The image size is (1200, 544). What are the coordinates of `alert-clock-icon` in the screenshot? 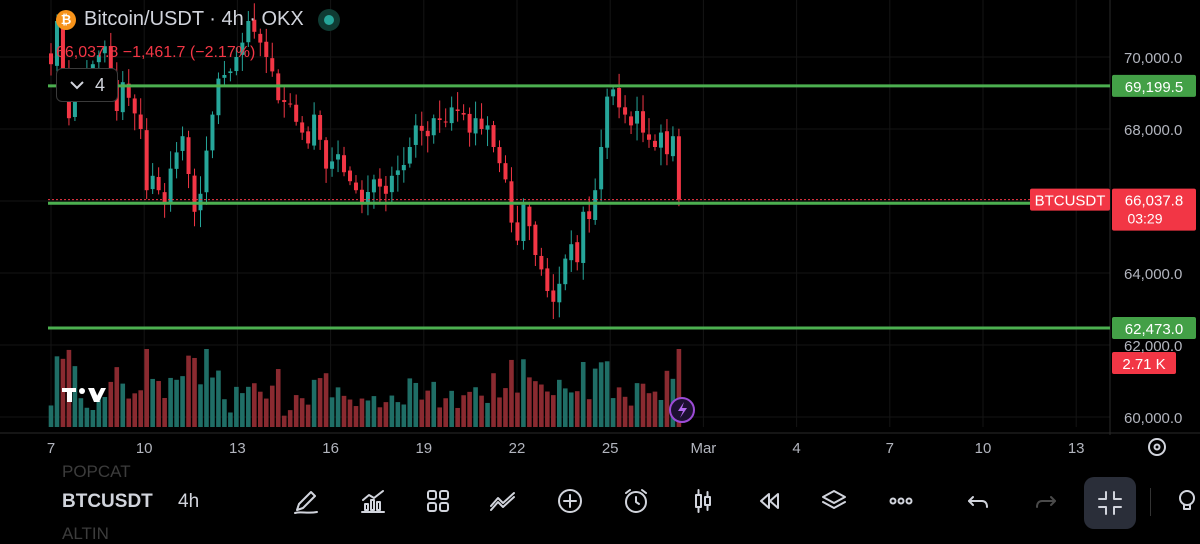 It's located at (636, 501).